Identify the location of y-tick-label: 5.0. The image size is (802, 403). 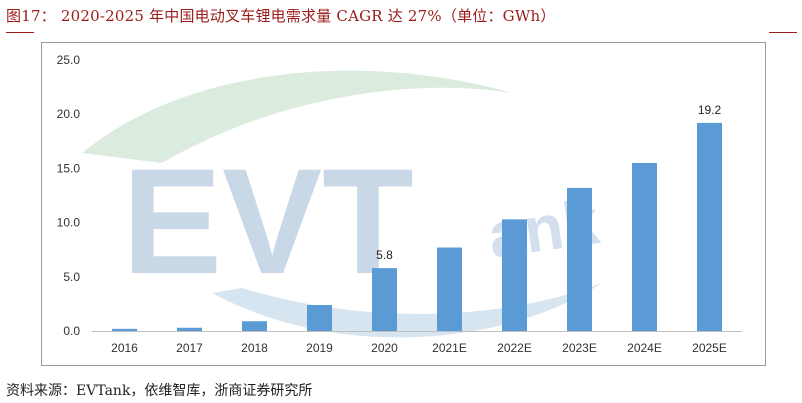
(71, 277).